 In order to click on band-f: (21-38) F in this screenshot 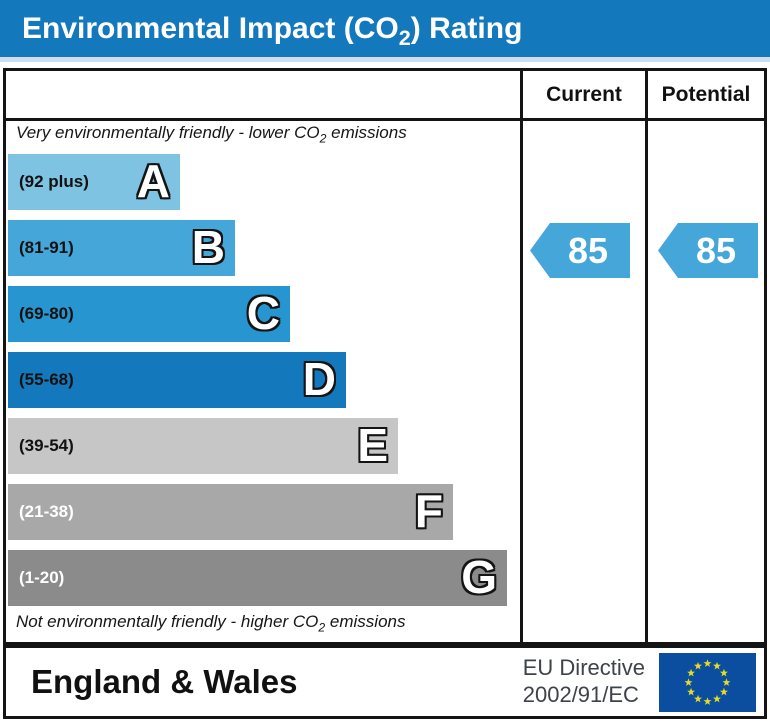, I will do `click(230, 512)`.